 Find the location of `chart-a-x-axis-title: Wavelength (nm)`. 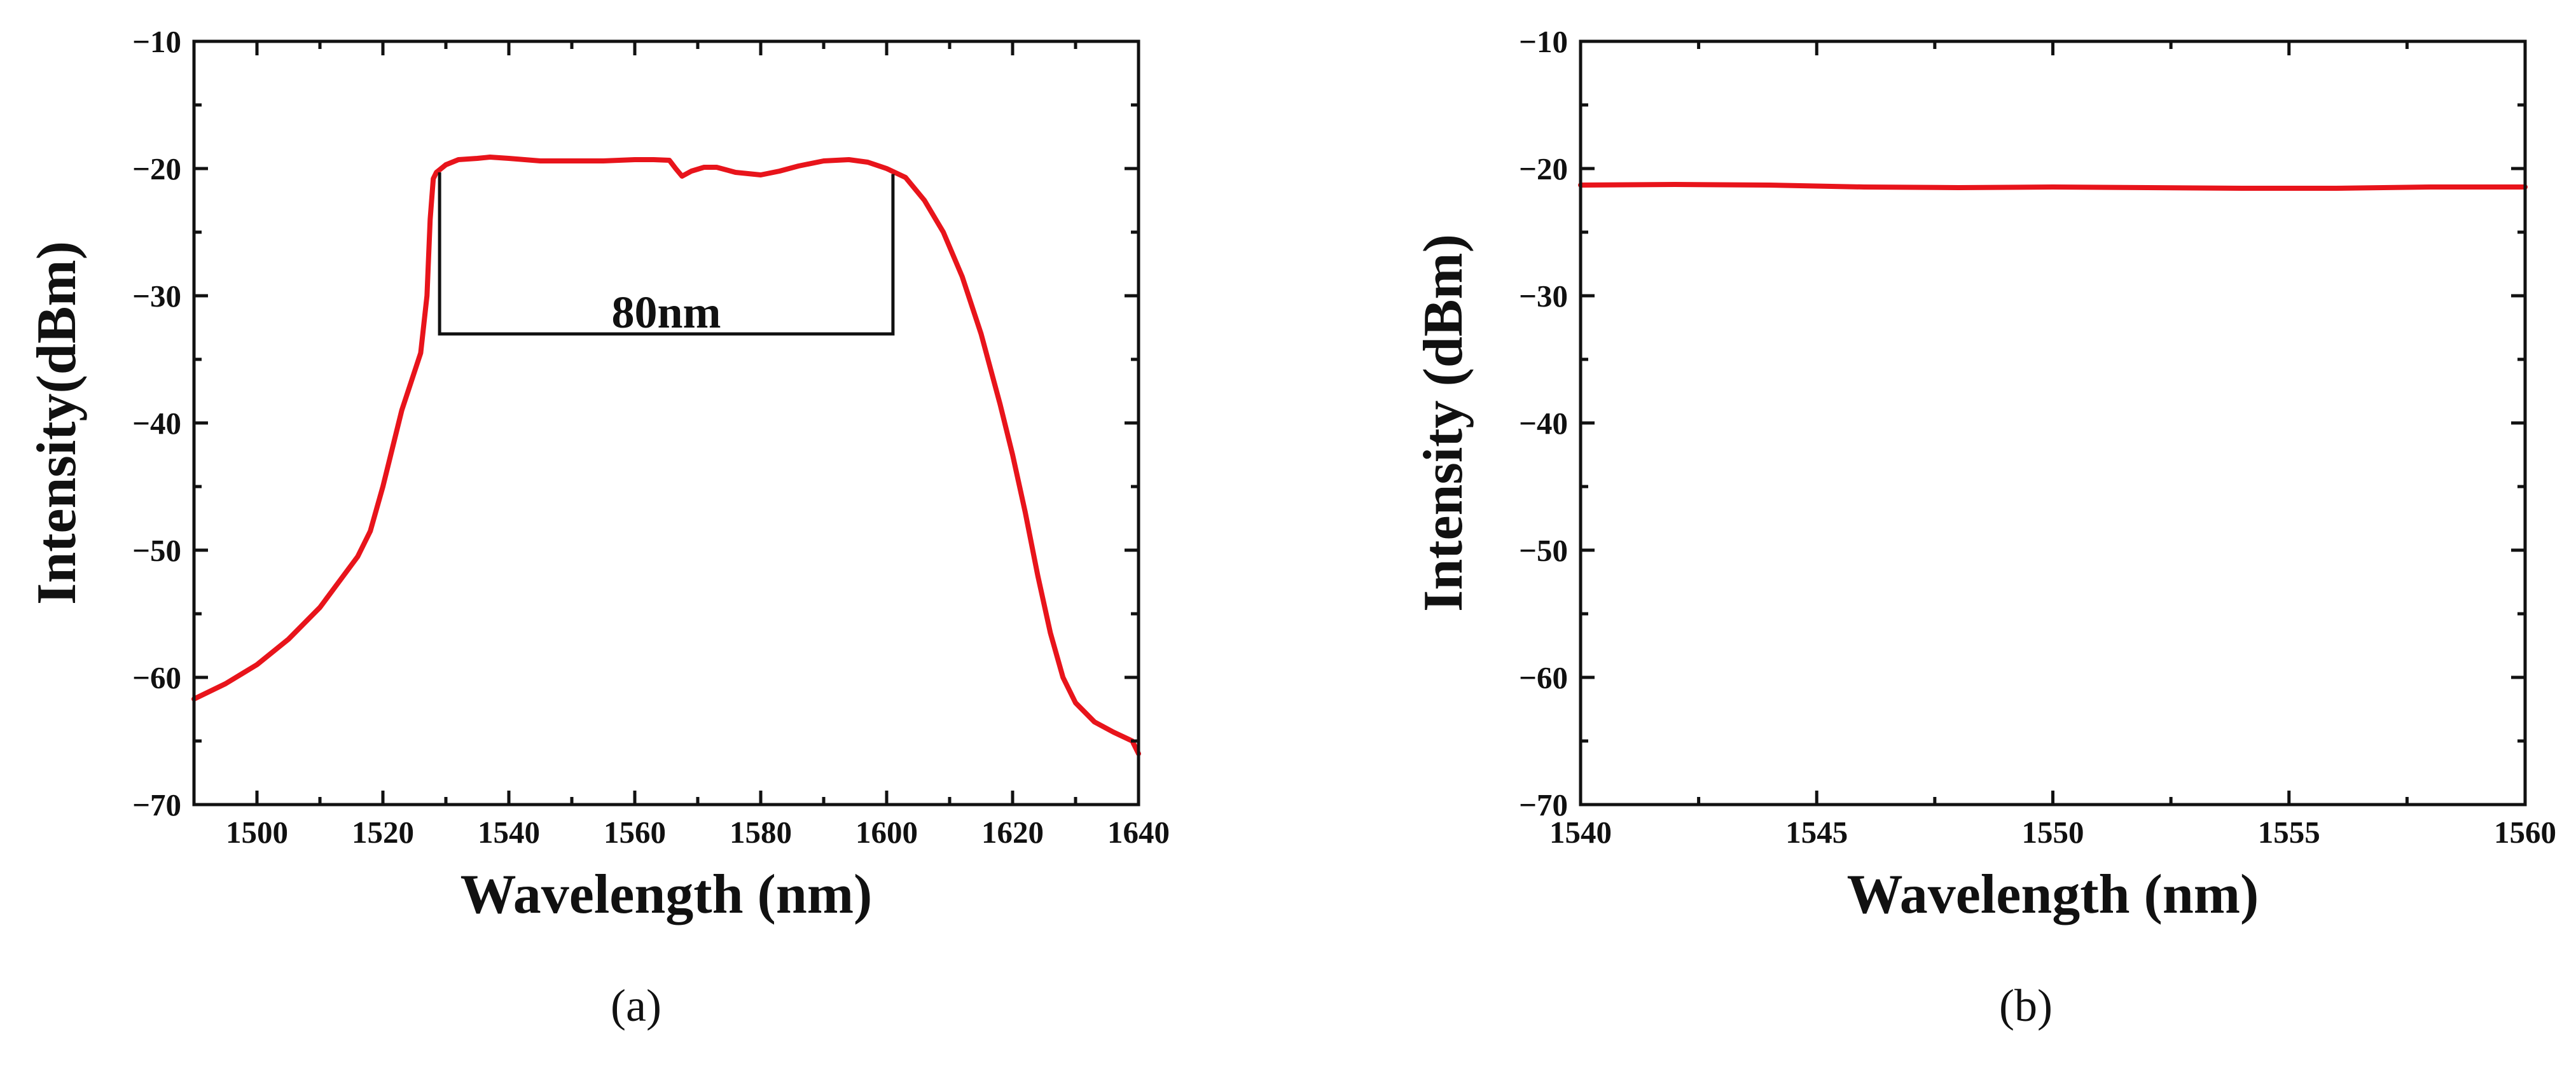

chart-a-x-axis-title: Wavelength (nm) is located at coordinates (666, 895).